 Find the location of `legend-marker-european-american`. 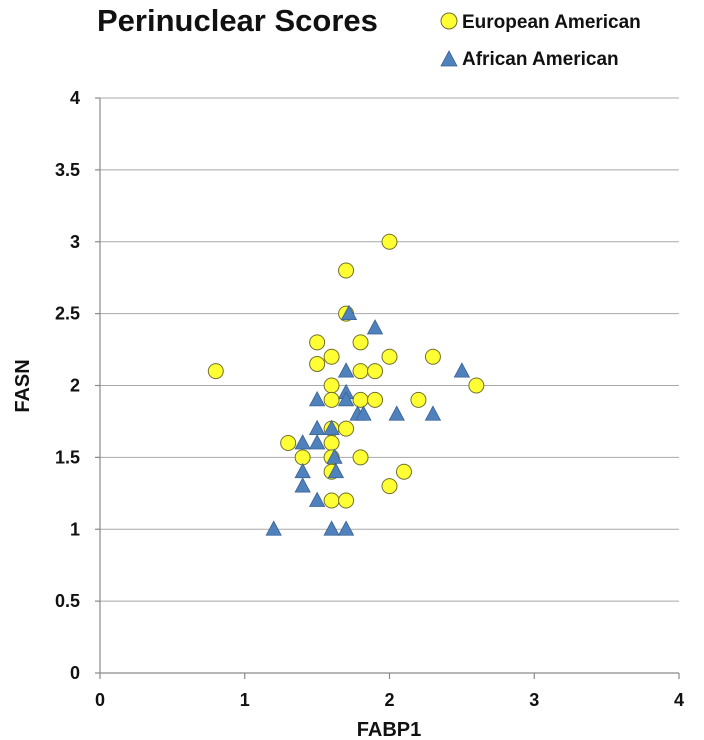

legend-marker-european-american is located at coordinates (449, 21).